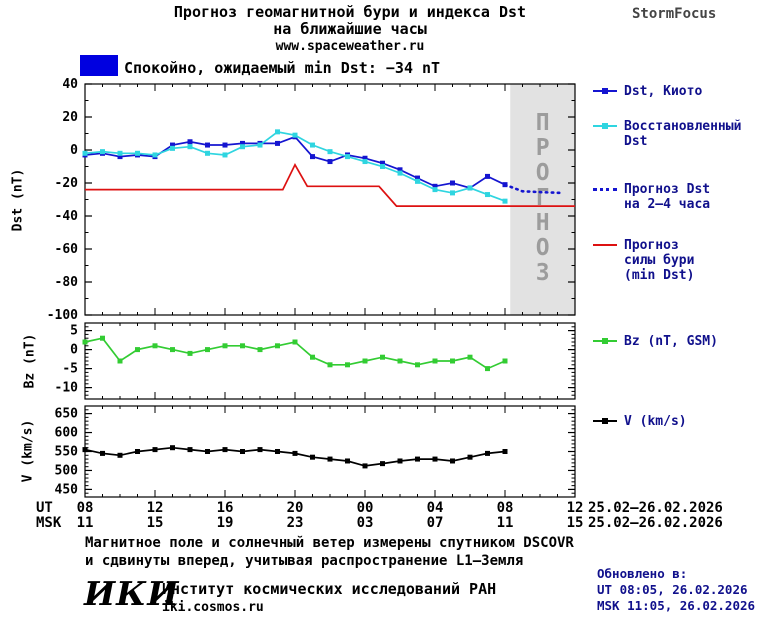  I want to click on dst-forecast-line-sample, so click(605, 189).